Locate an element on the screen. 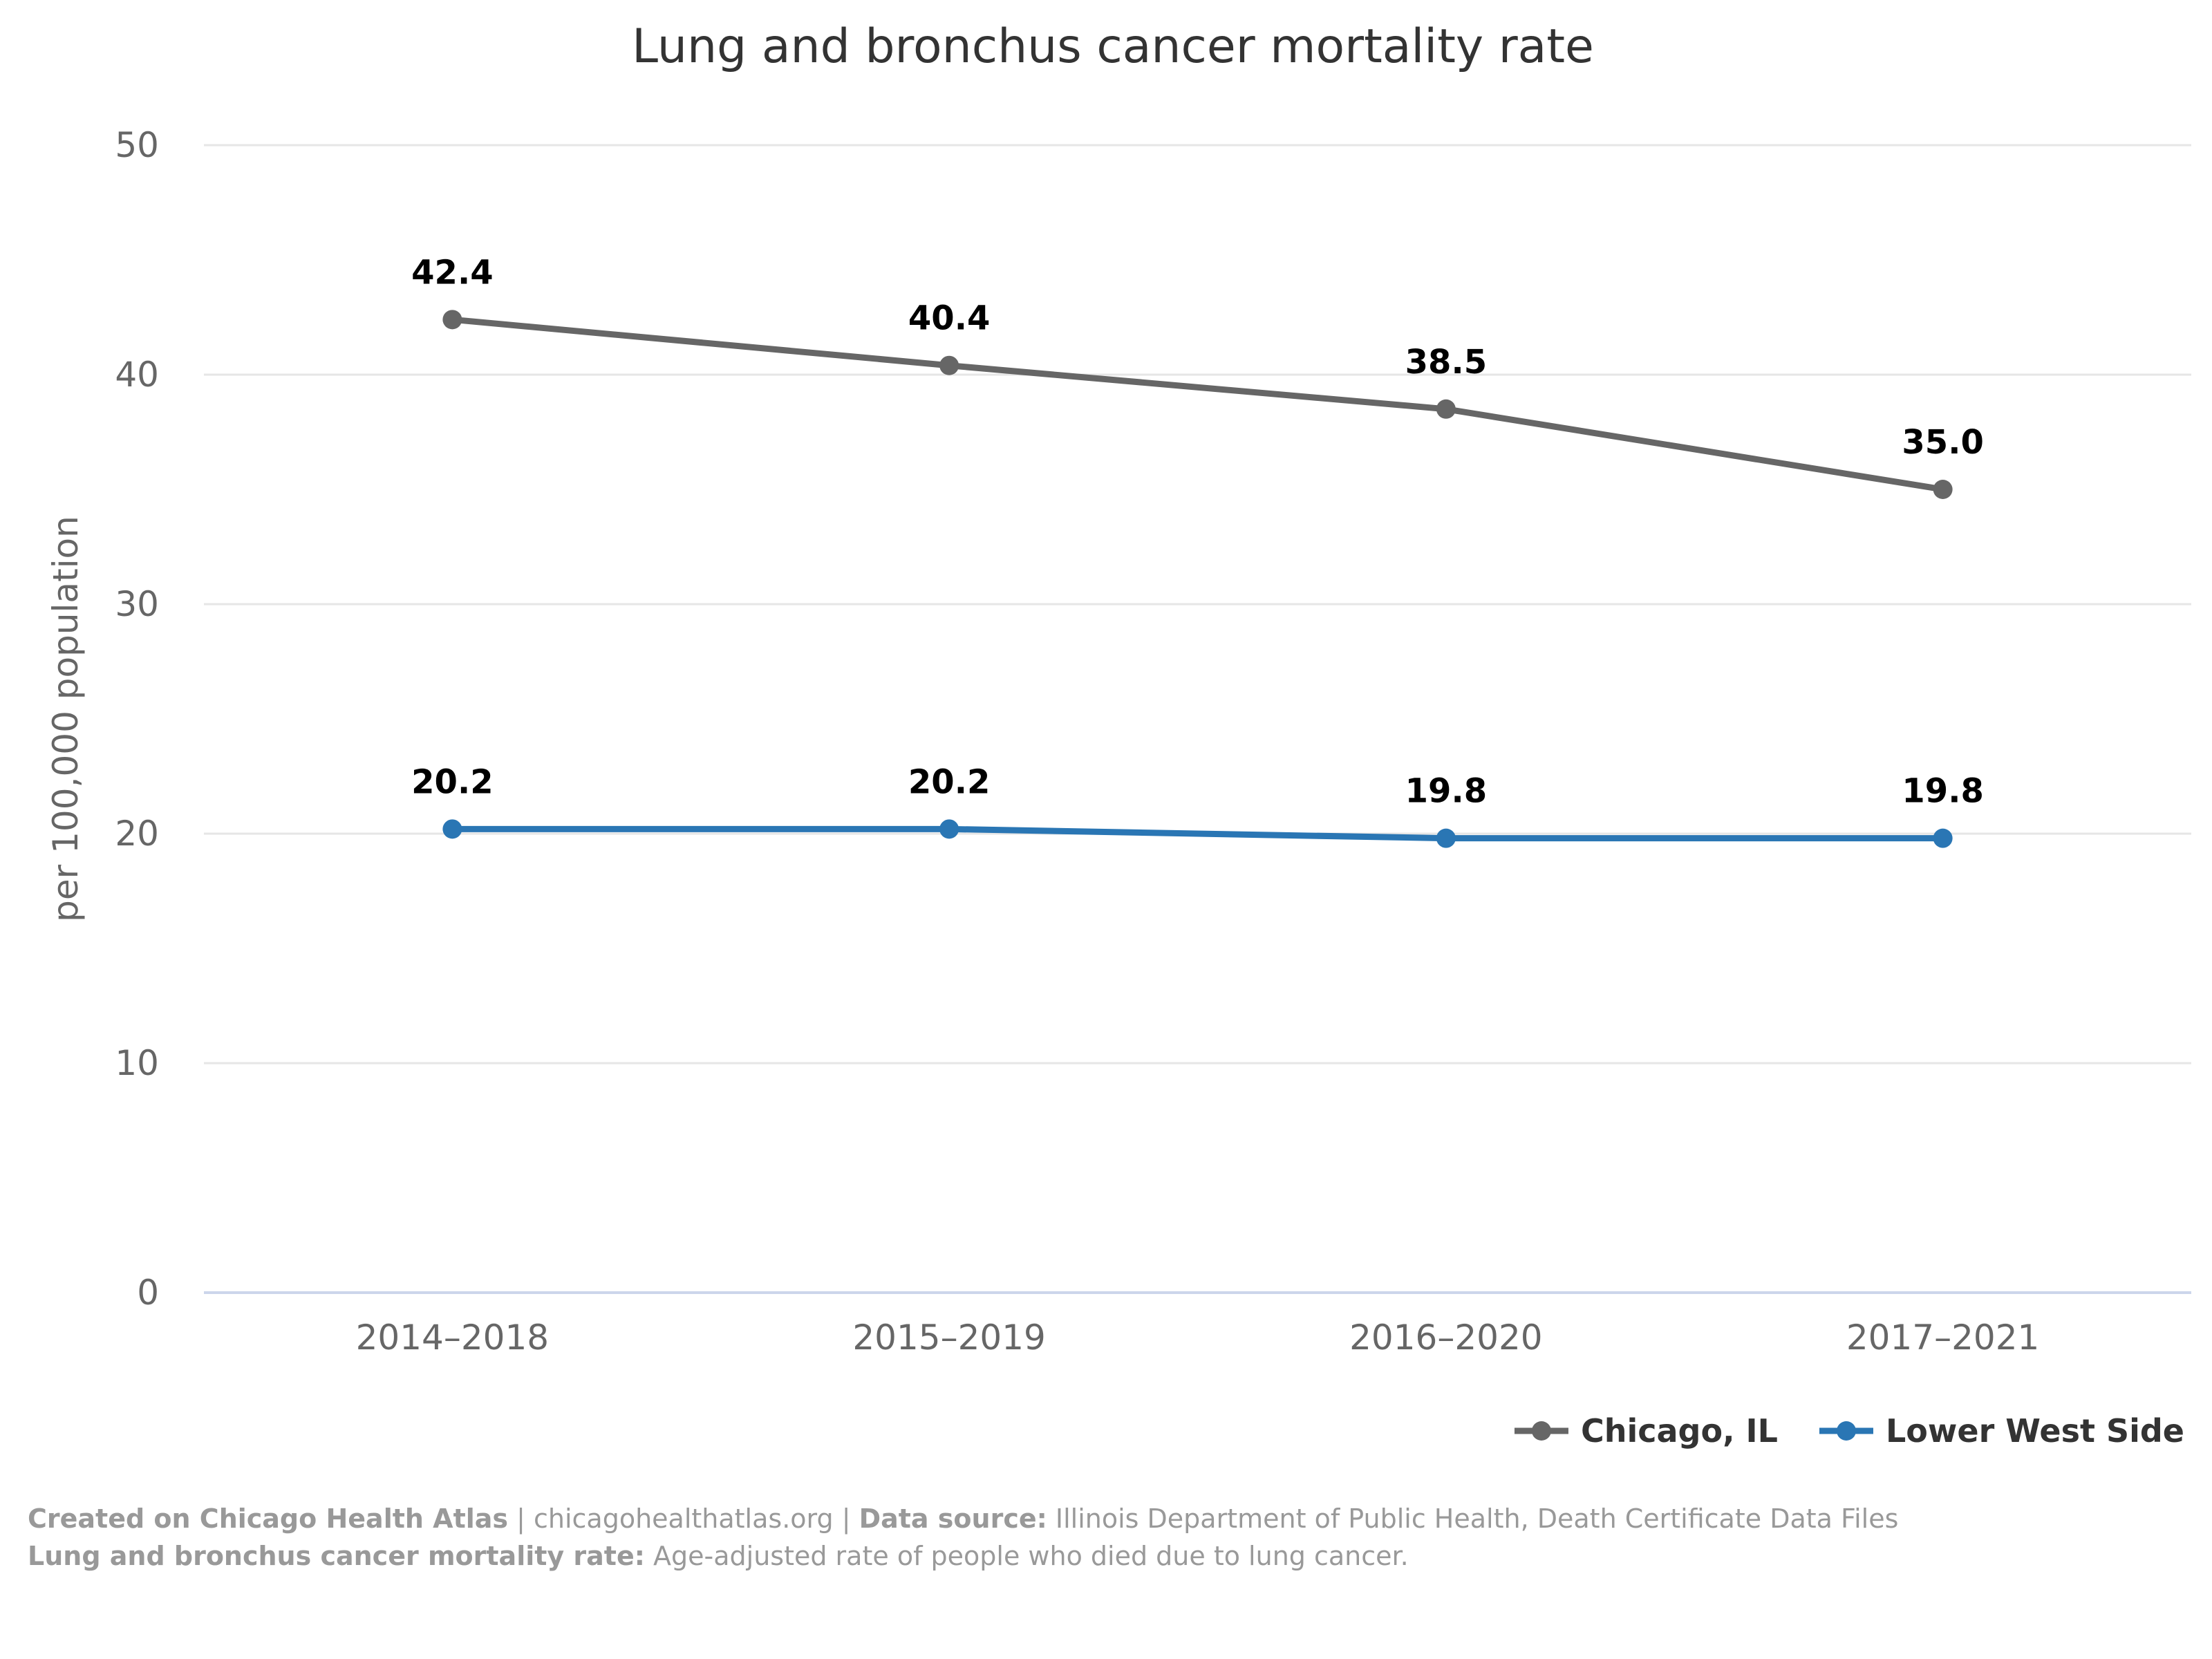 This screenshot has height=1659, width=2212. legend: Chicago, IL Lower West Side is located at coordinates (1849, 1431).